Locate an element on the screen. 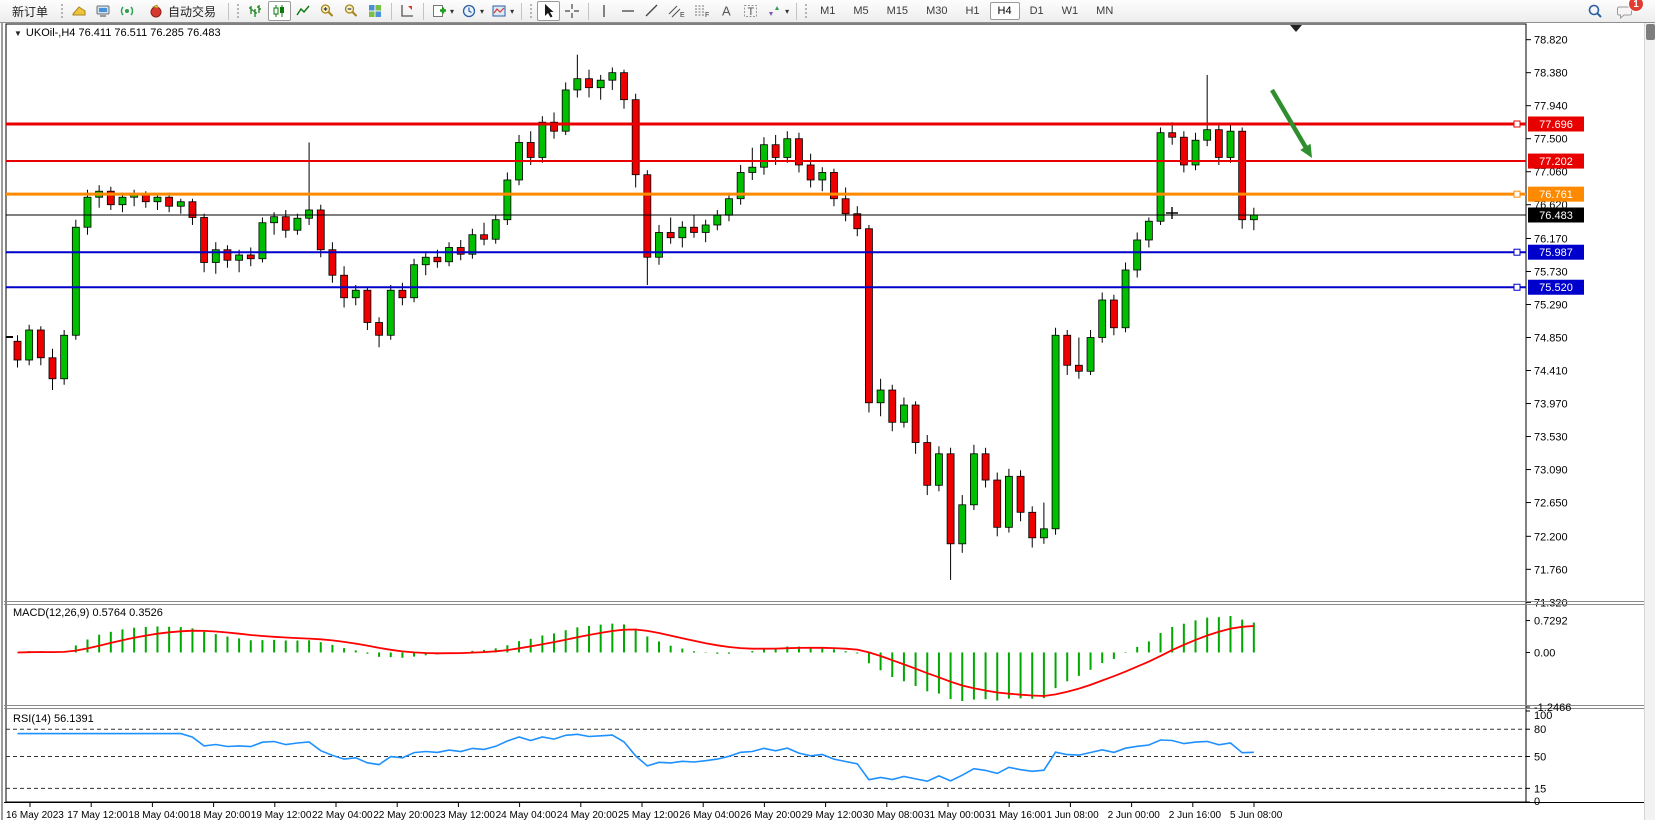 Image resolution: width=1655 pixels, height=828 pixels. new-order-button: 新订单 is located at coordinates (30, 11).